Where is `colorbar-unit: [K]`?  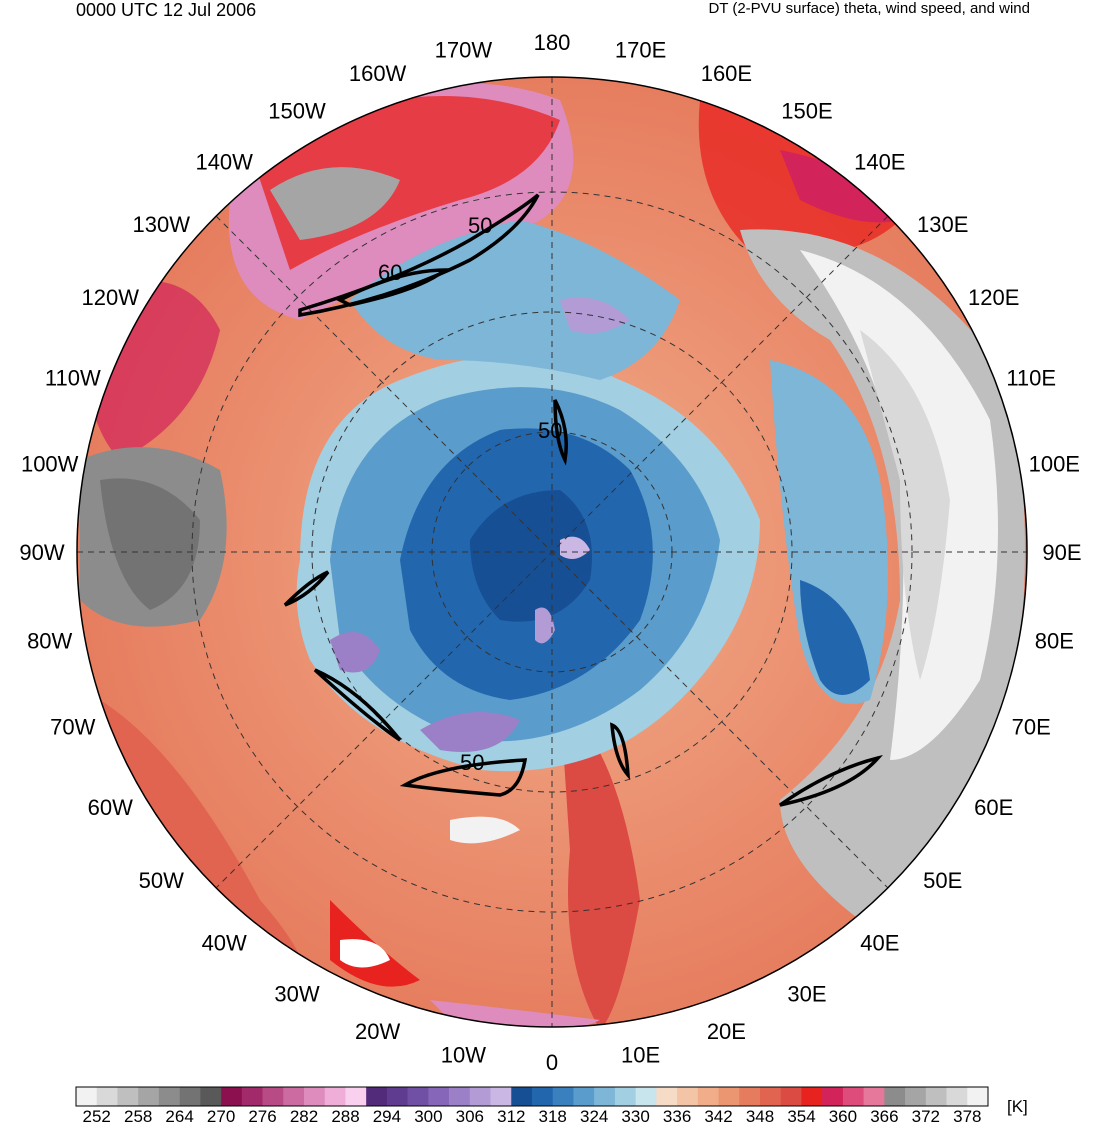
colorbar-unit: [K] is located at coordinates (1017, 1106).